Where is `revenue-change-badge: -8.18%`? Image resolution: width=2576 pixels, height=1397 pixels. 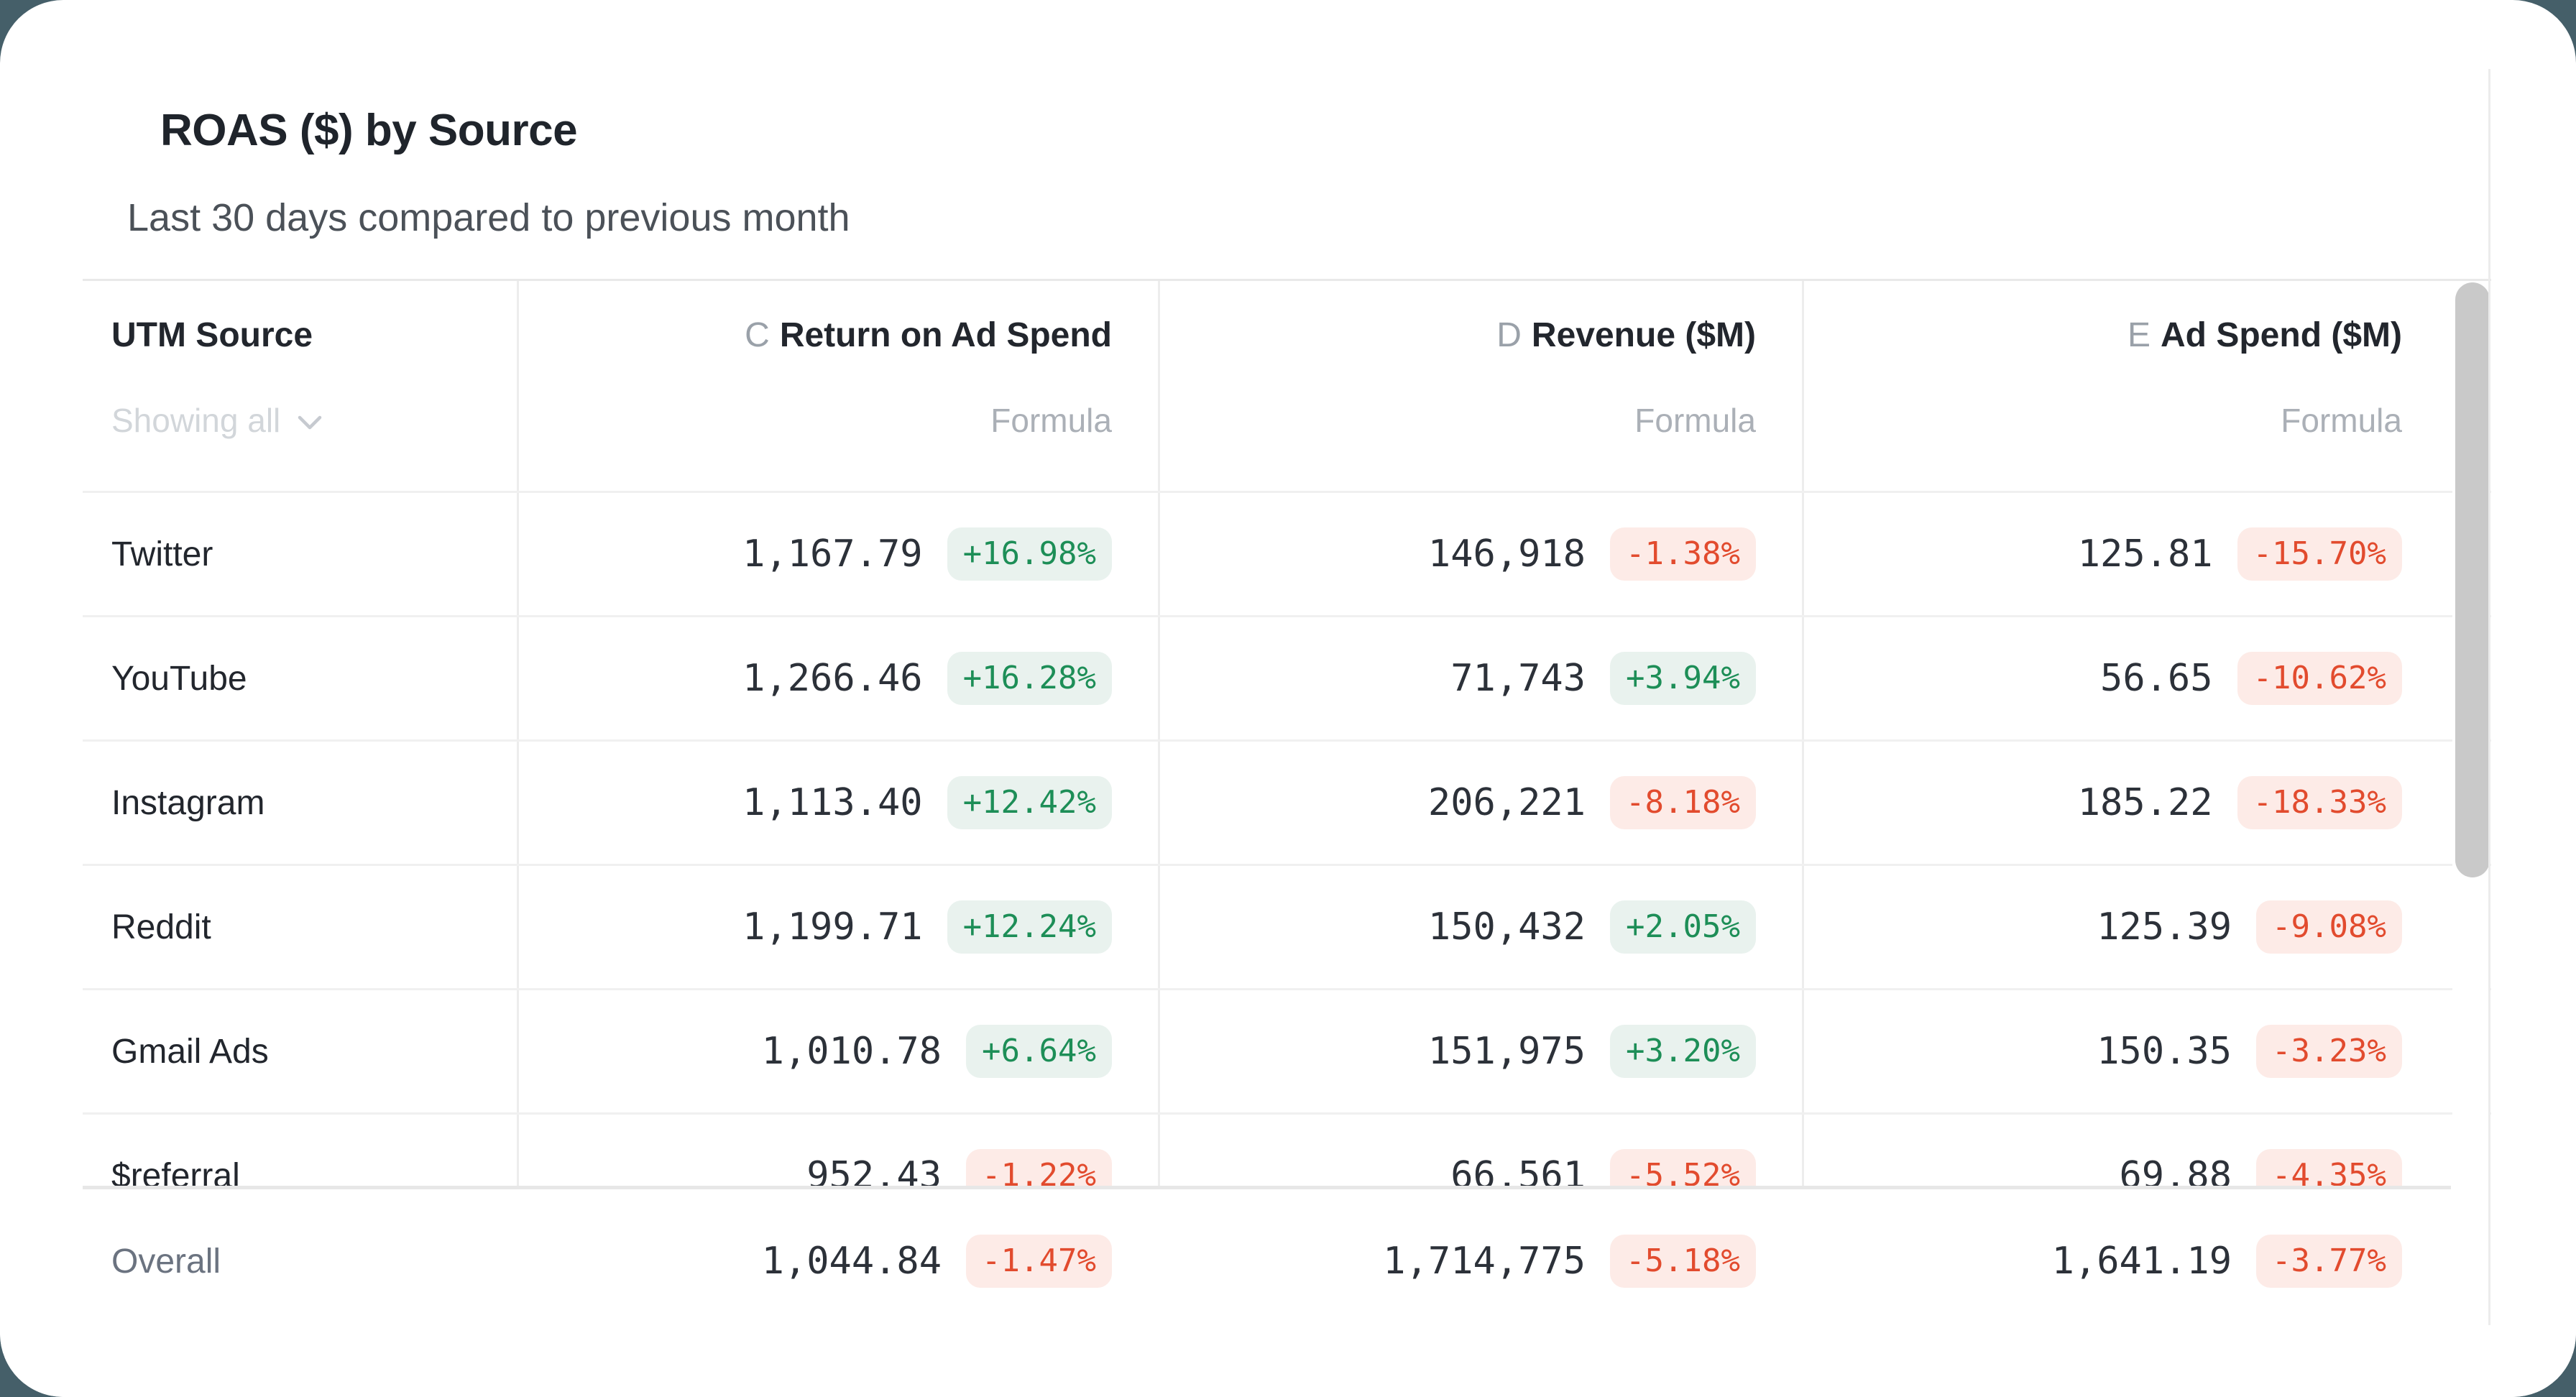 revenue-change-badge: -8.18% is located at coordinates (1683, 802).